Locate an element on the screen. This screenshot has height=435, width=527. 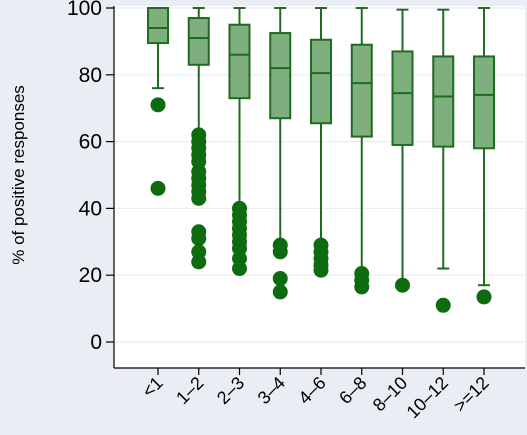
y-axis: 0 20 40 60 80 100 is located at coordinates (91, 184).